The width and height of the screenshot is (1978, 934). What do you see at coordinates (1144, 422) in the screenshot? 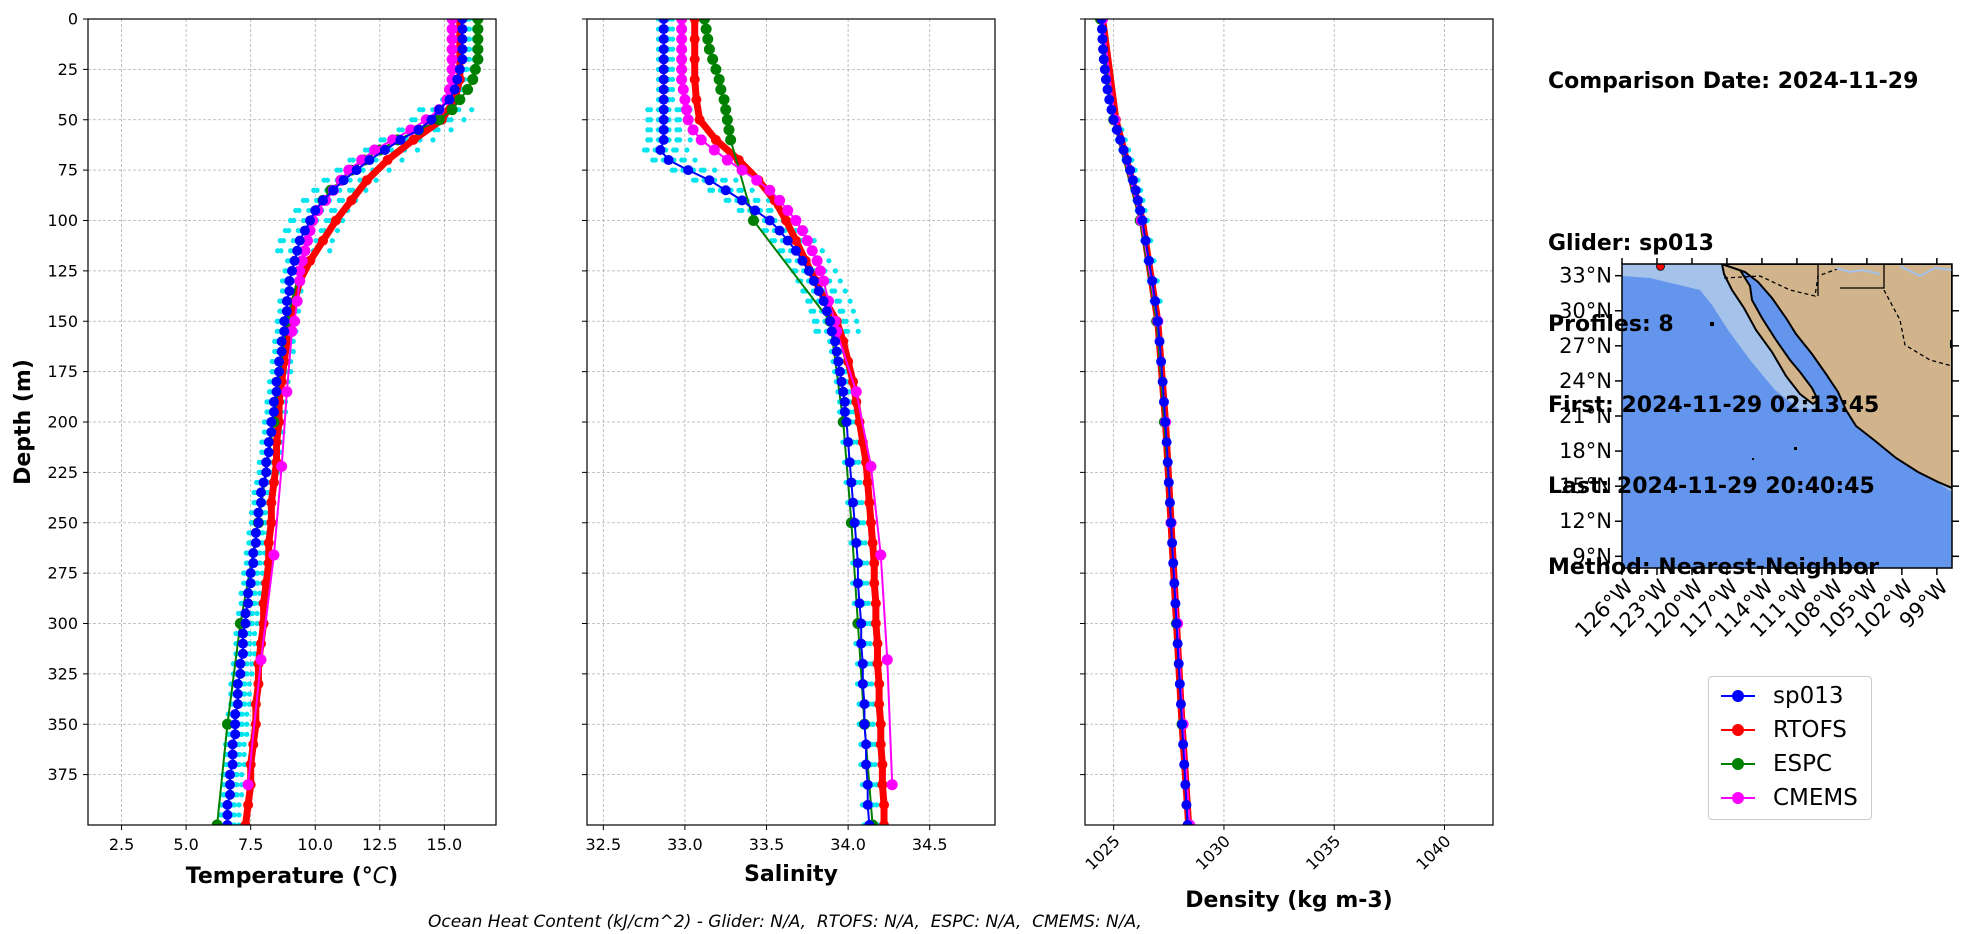
I see `density-series-sp013` at bounding box center [1144, 422].